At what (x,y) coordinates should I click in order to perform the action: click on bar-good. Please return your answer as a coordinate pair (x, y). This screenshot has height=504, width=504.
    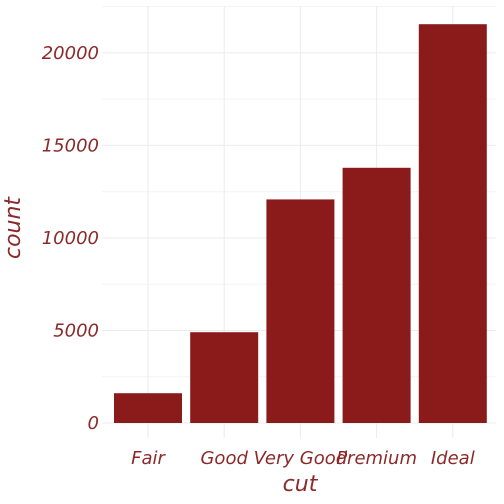
    Looking at the image, I should click on (224, 377).